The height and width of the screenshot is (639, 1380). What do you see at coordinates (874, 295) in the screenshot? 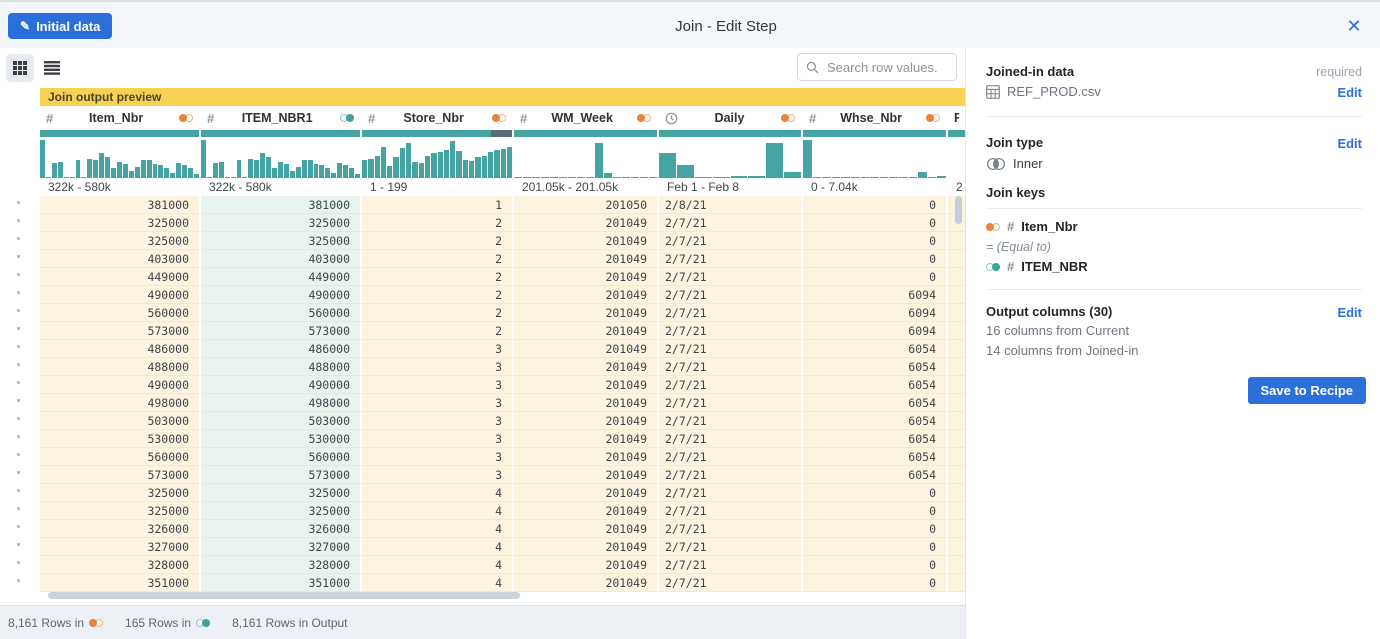
I see `table-cell: 6094` at bounding box center [874, 295].